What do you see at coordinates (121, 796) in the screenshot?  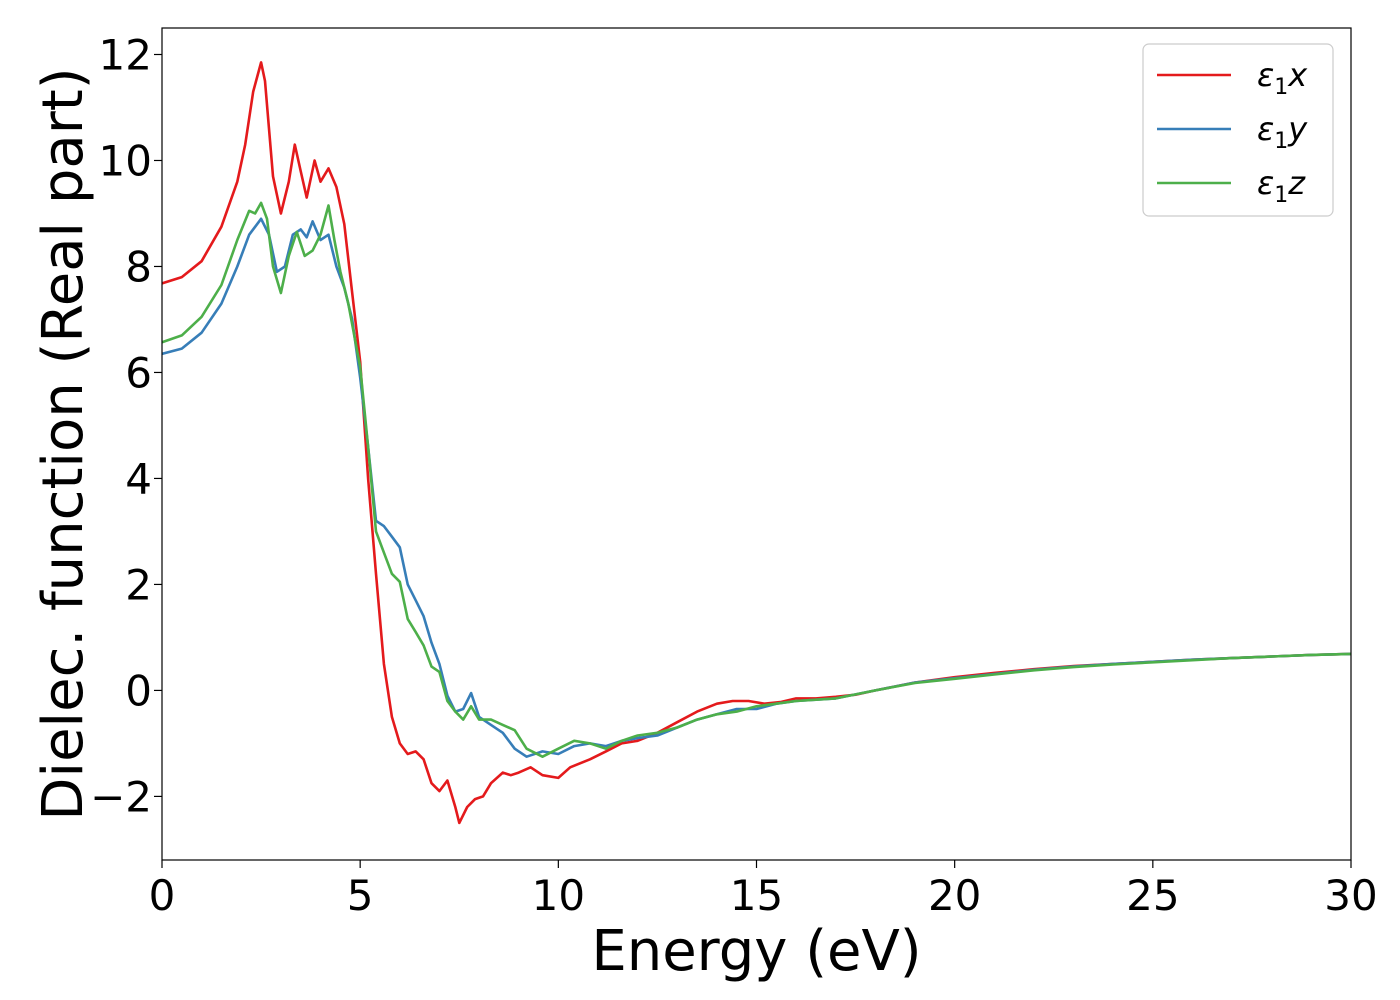 I see `y-tick-label: −2` at bounding box center [121, 796].